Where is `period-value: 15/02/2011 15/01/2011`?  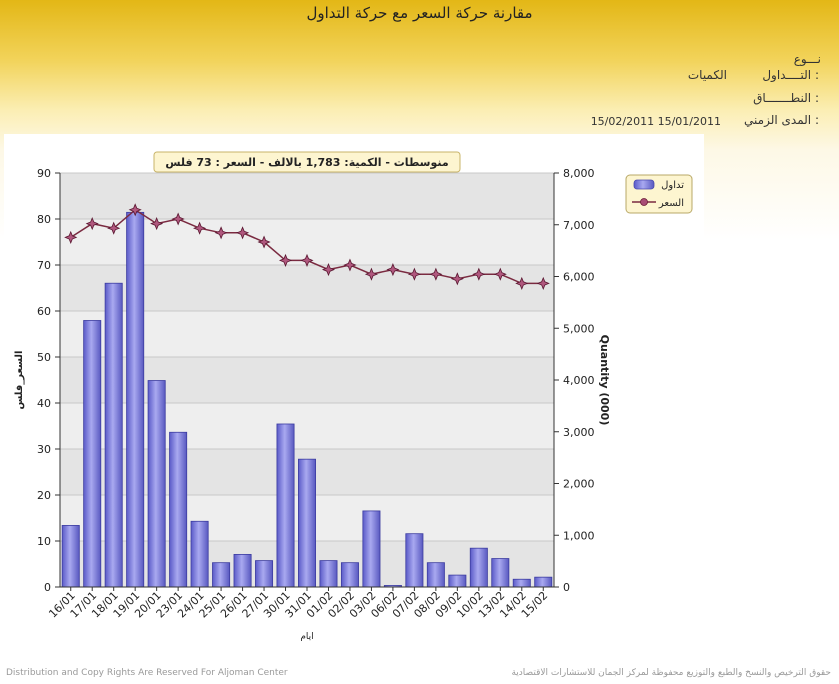 period-value: 15/02/2011 15/01/2011 is located at coordinates (655, 121).